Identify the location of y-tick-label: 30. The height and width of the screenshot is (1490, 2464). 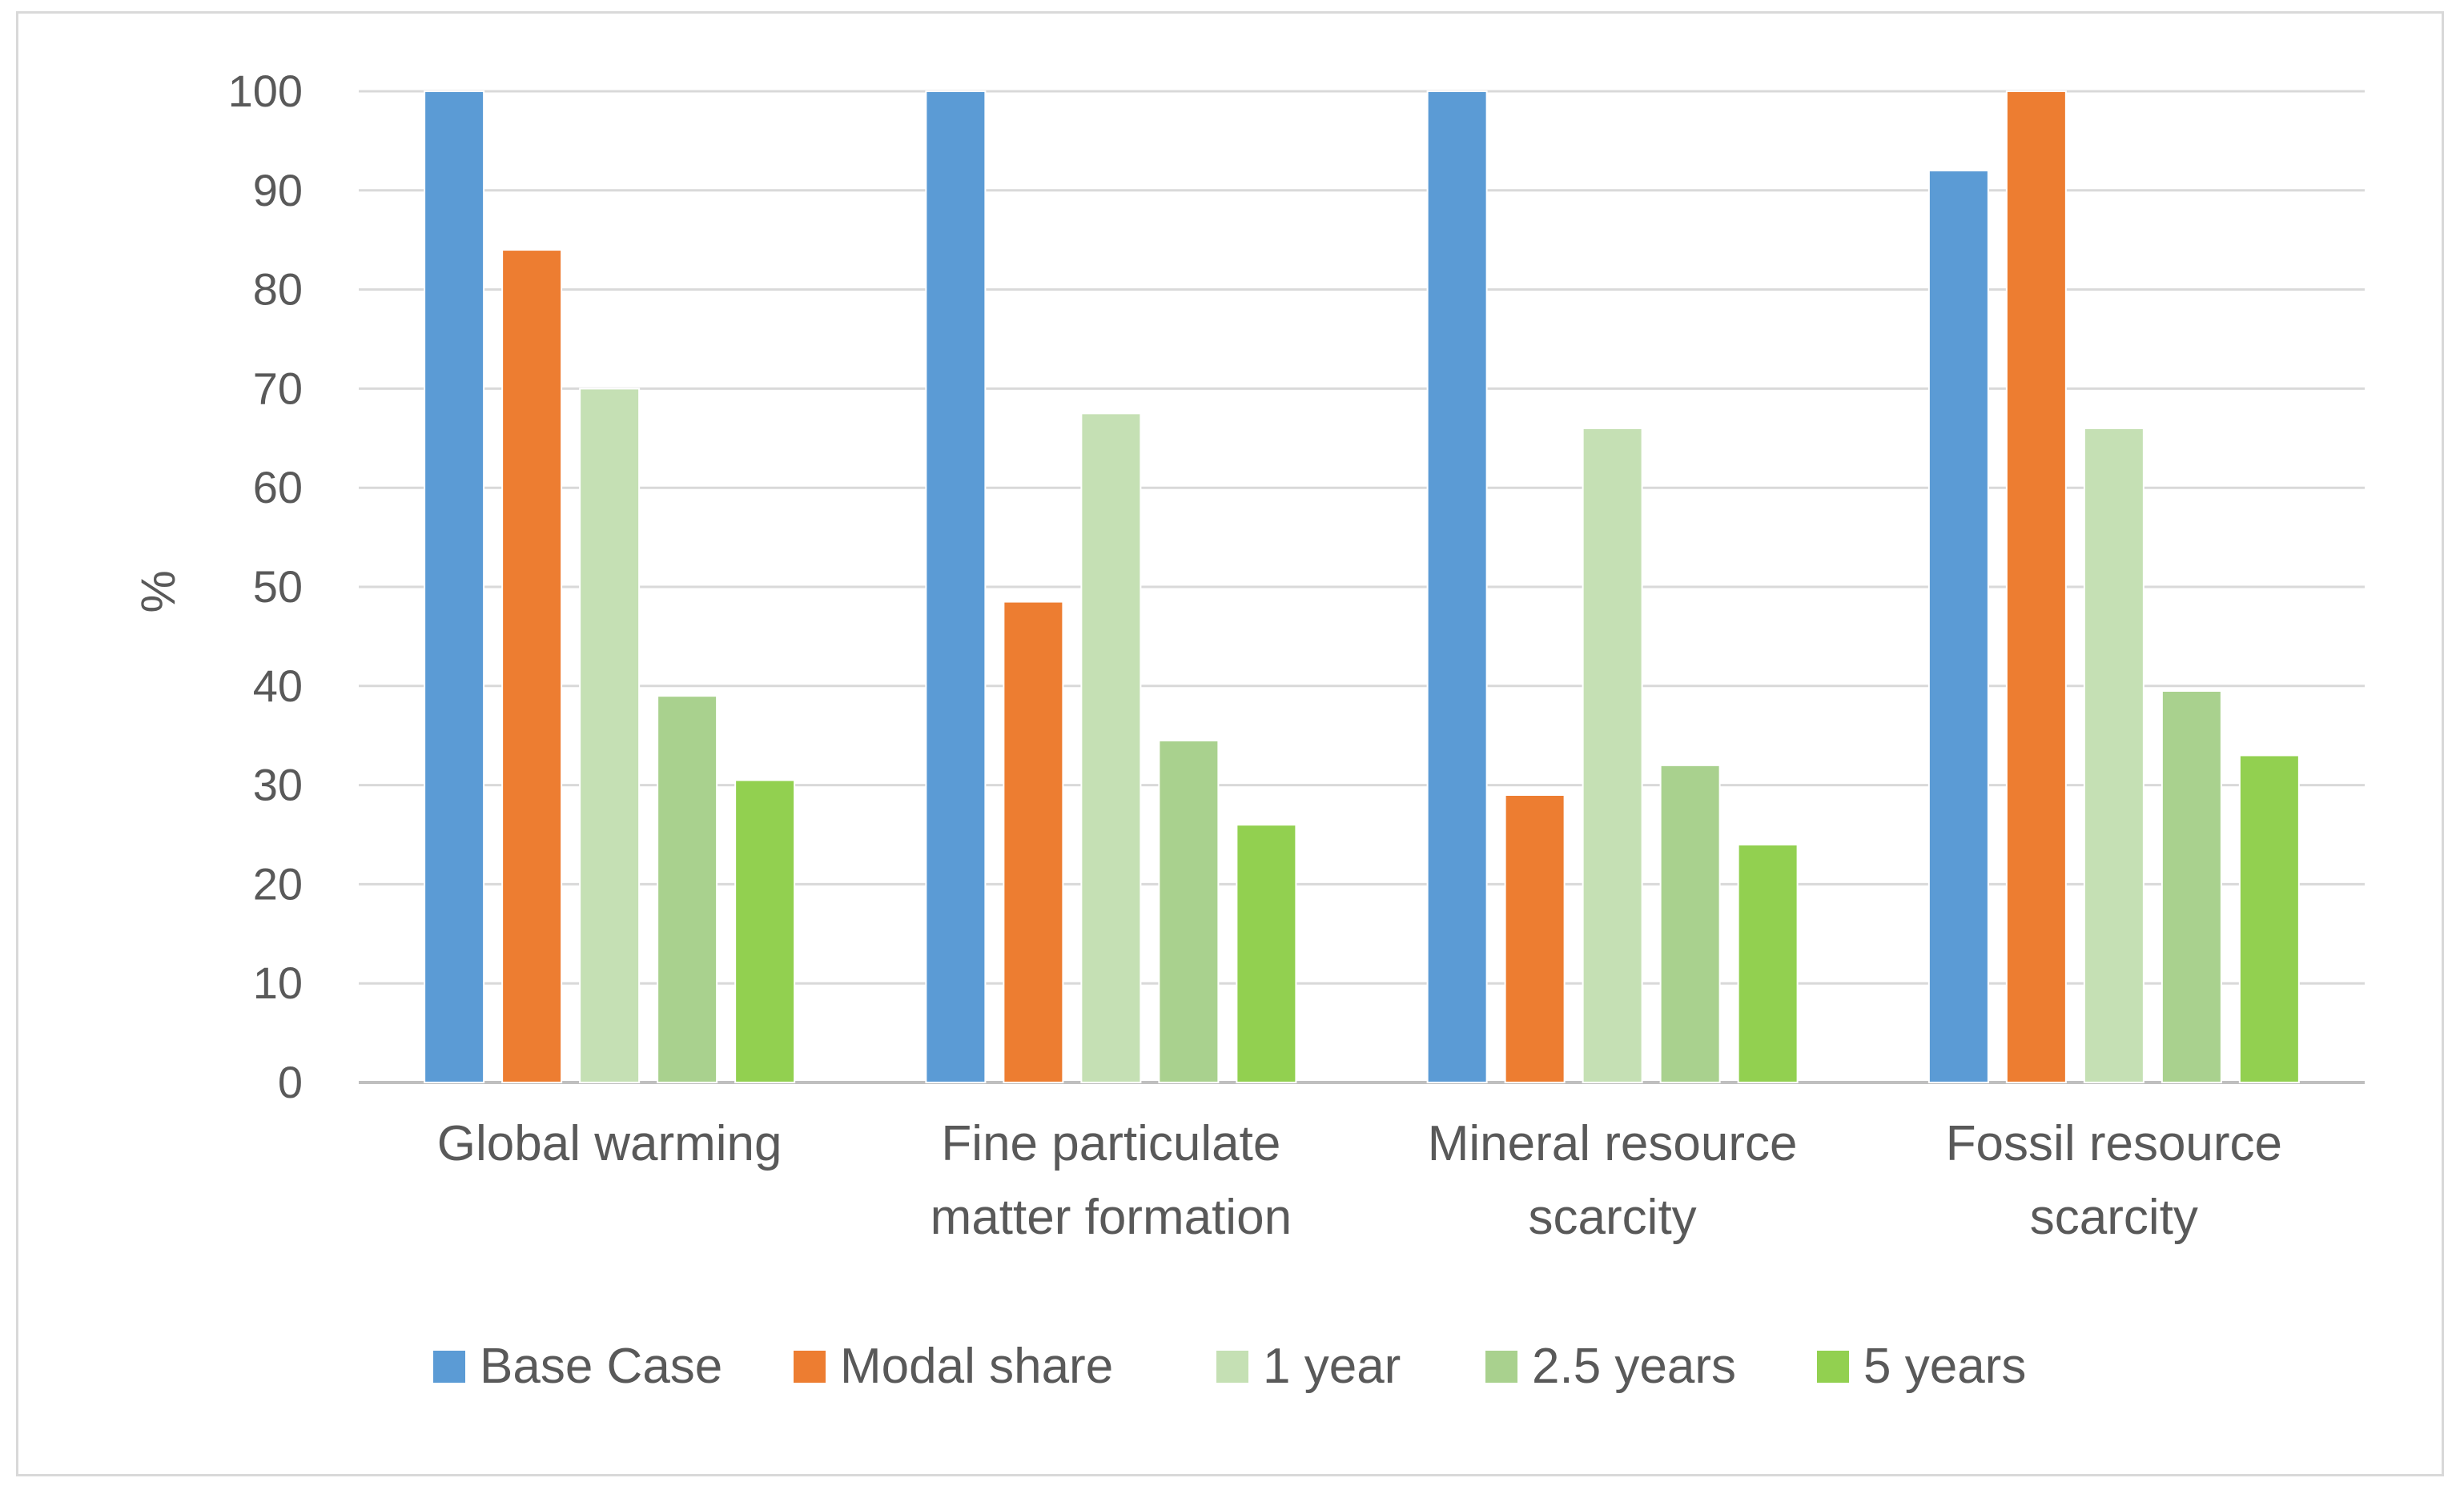
(278, 785).